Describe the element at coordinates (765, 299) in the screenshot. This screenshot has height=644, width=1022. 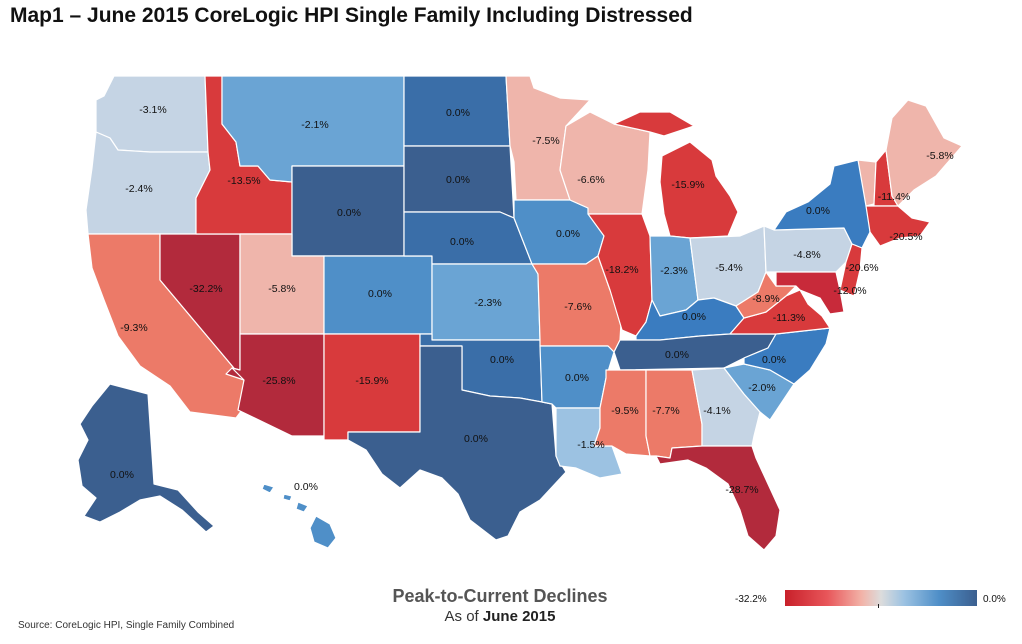
I see `label-wv: -8.9%` at that location.